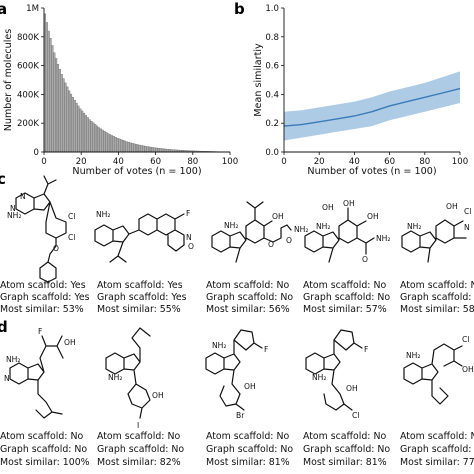  I want to click on svg-text: O, so click(56, 248).